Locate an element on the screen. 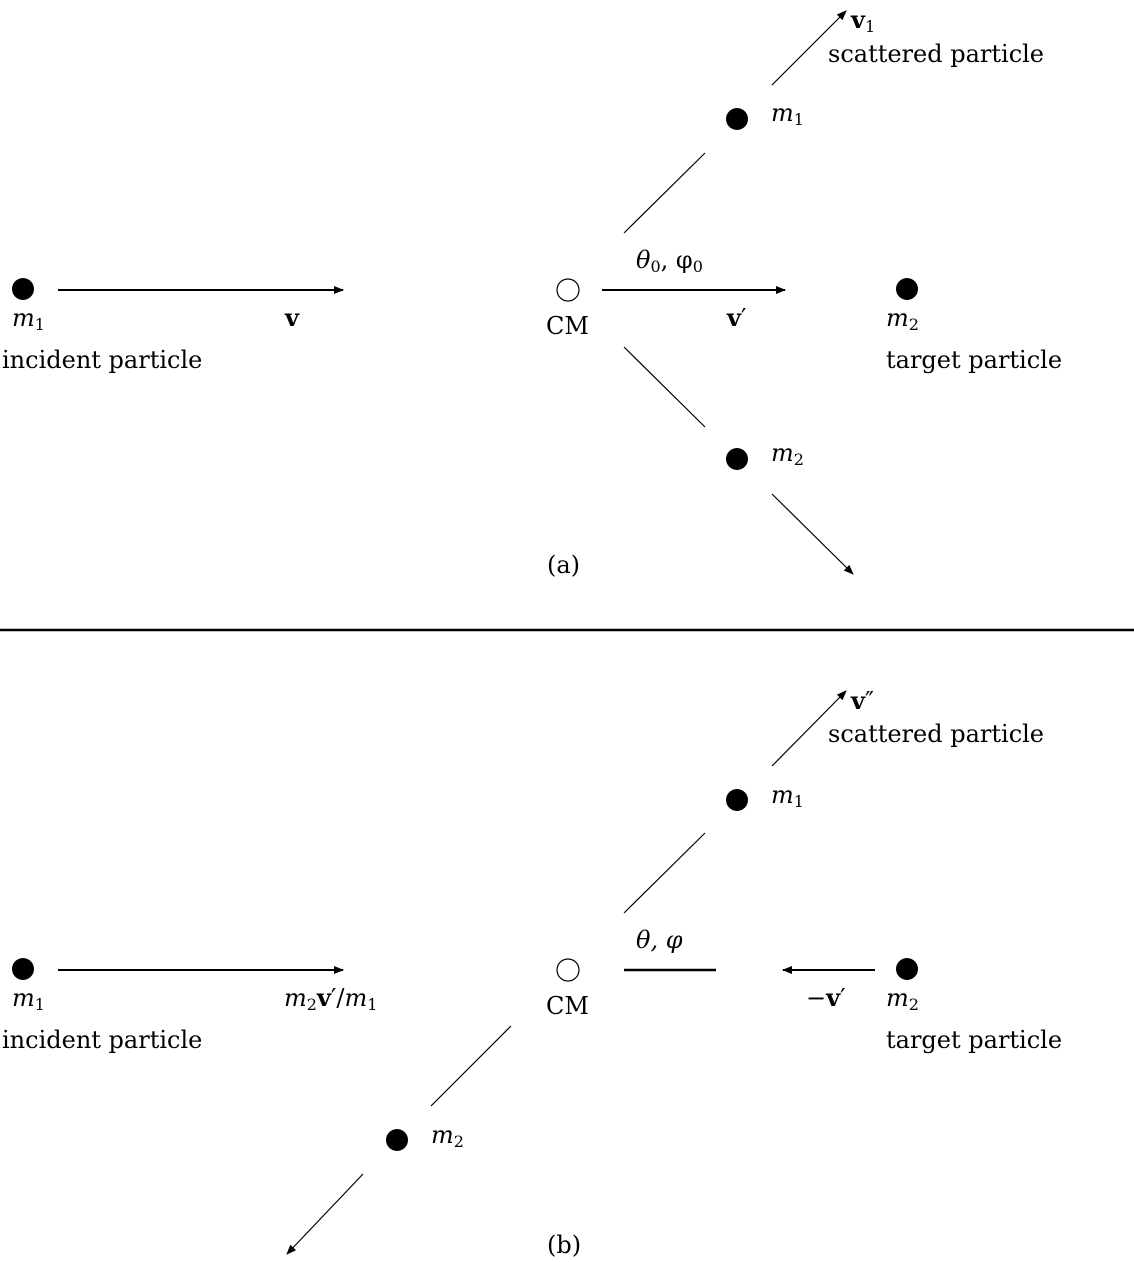 The width and height of the screenshot is (1134, 1262). incident-velocity-label: m2v′/m1 is located at coordinates (330, 998).